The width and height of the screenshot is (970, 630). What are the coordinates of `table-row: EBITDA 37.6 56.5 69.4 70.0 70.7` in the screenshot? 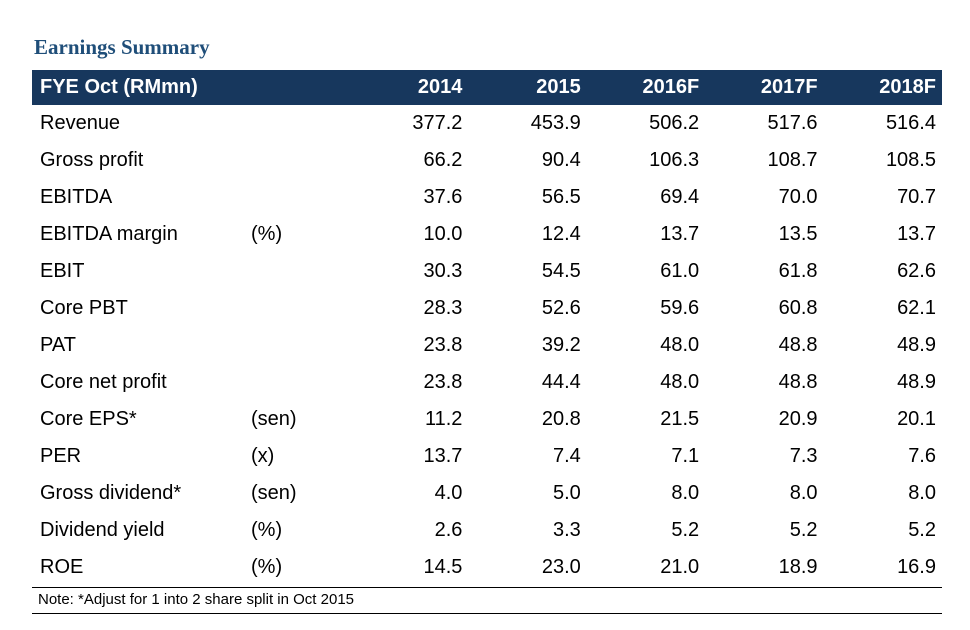 It's located at (487, 197).